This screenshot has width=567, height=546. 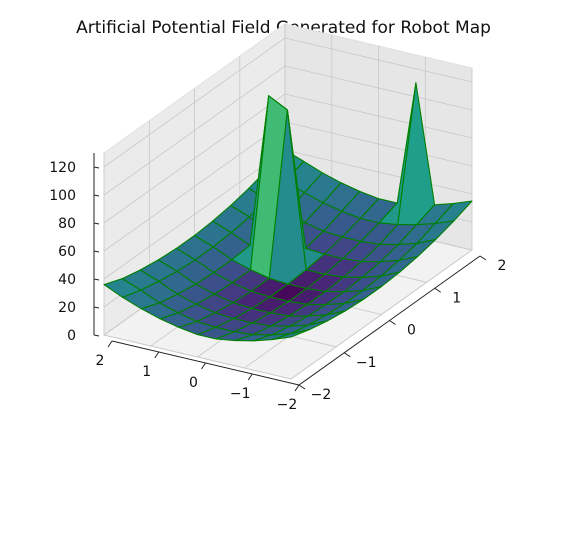 What do you see at coordinates (71, 336) in the screenshot?
I see `z-tick-label: 0` at bounding box center [71, 336].